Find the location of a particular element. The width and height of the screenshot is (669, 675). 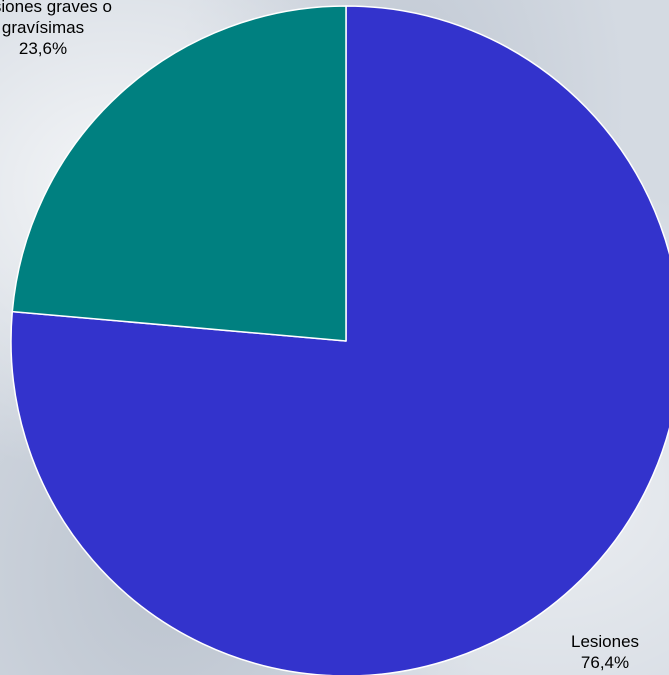

slice-label-lesiones-line-1: Lesiones is located at coordinates (605, 641).